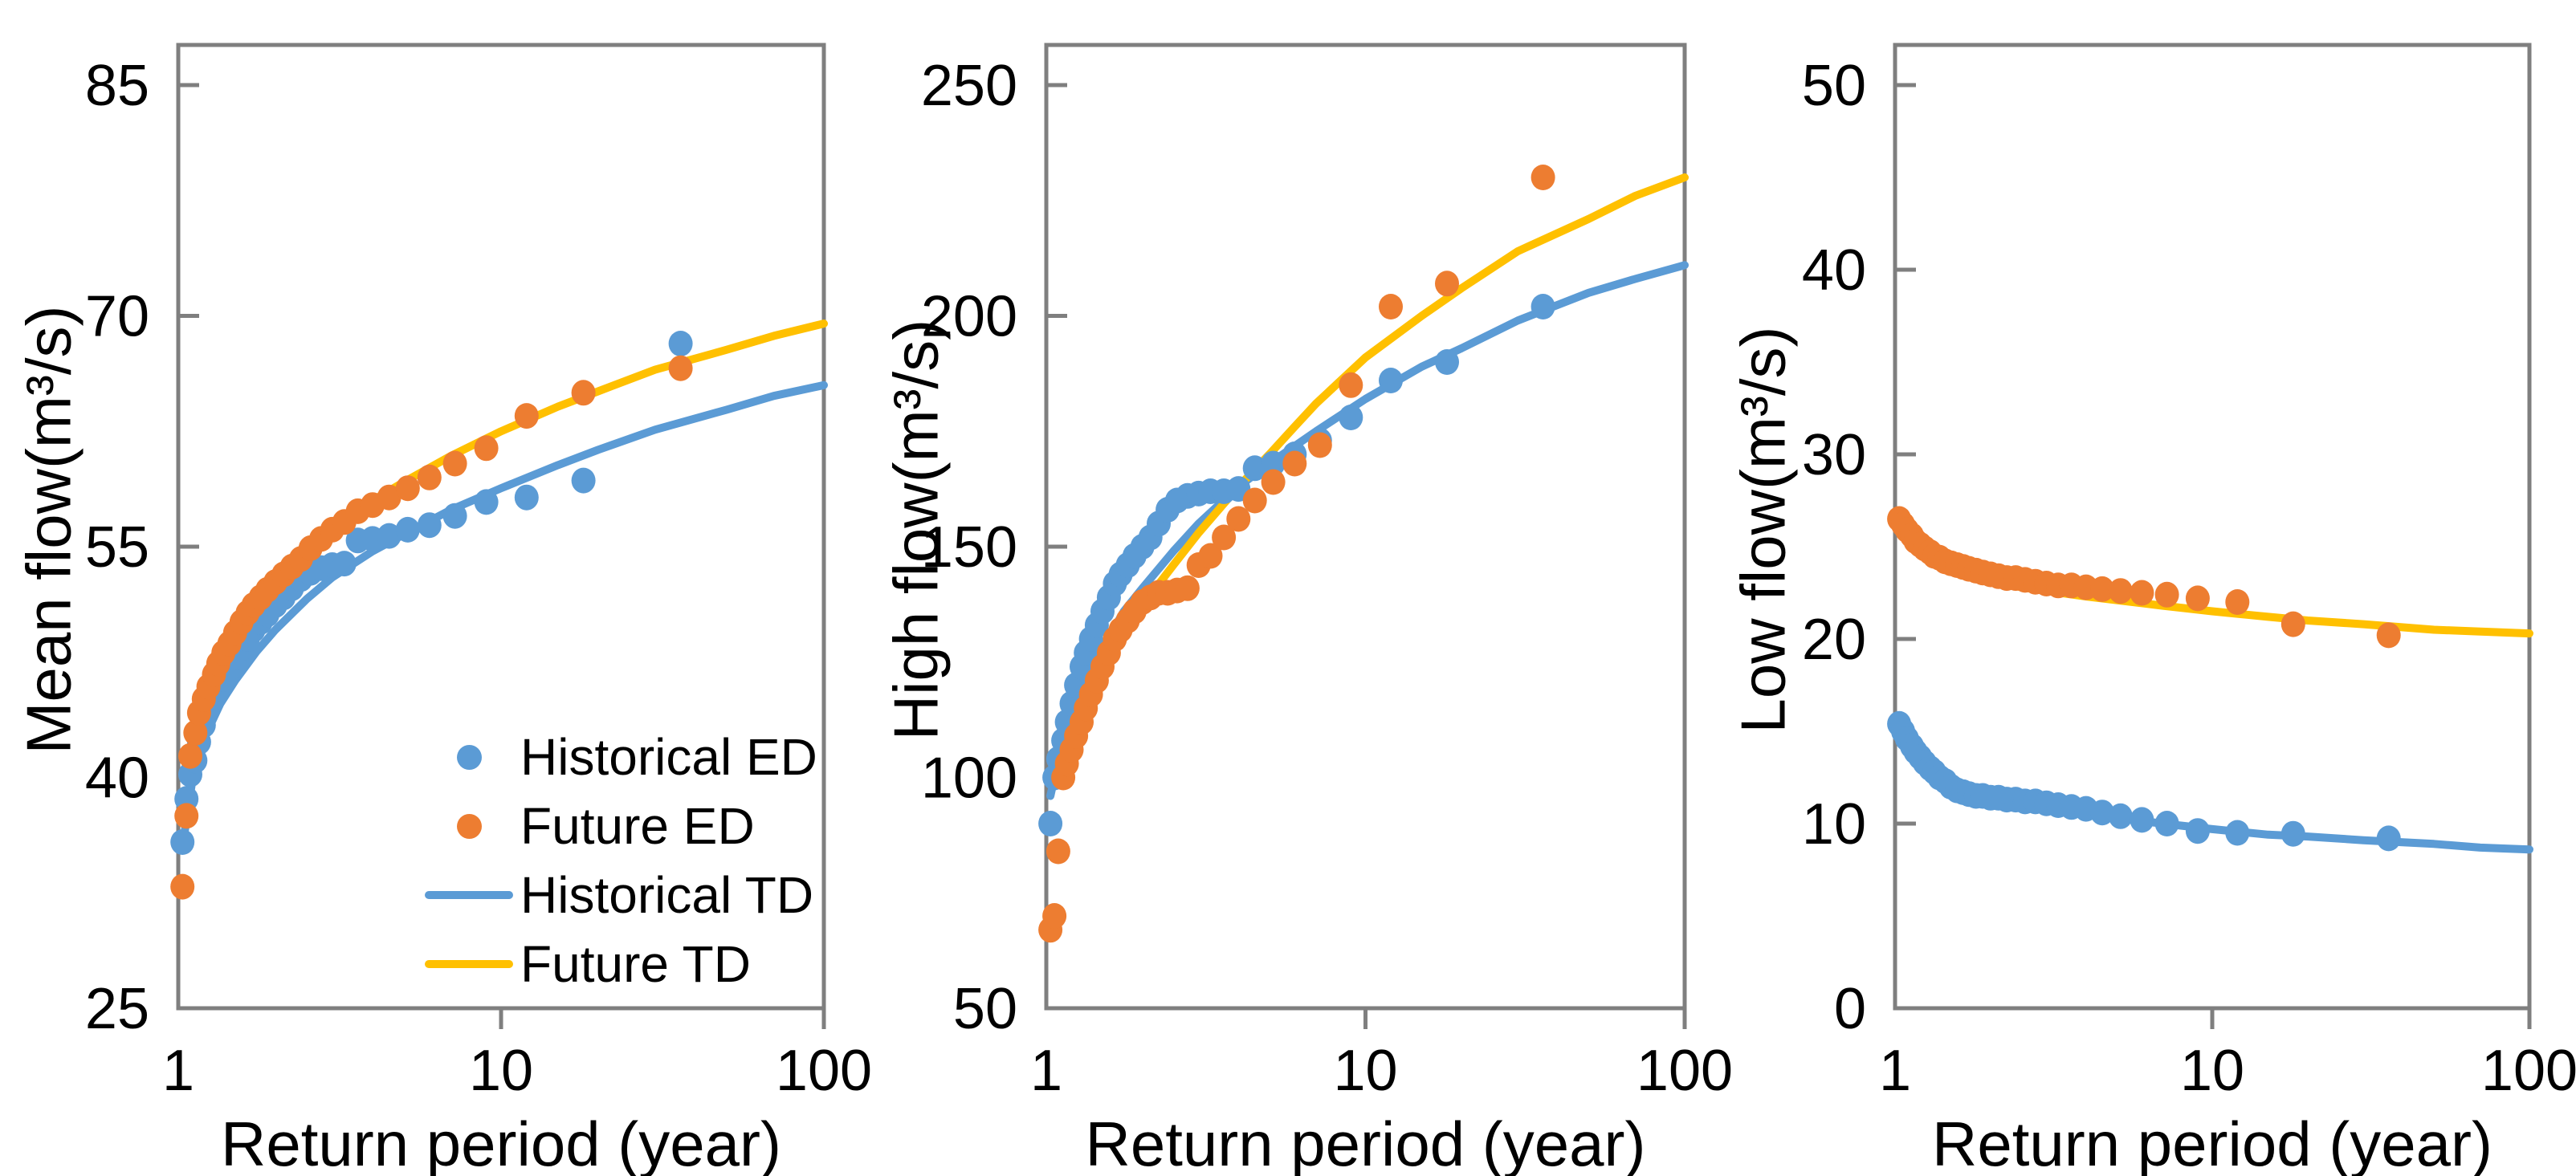 The image size is (2576, 1176). I want to click on legend-item-future-ed: Future ED, so click(620, 826).